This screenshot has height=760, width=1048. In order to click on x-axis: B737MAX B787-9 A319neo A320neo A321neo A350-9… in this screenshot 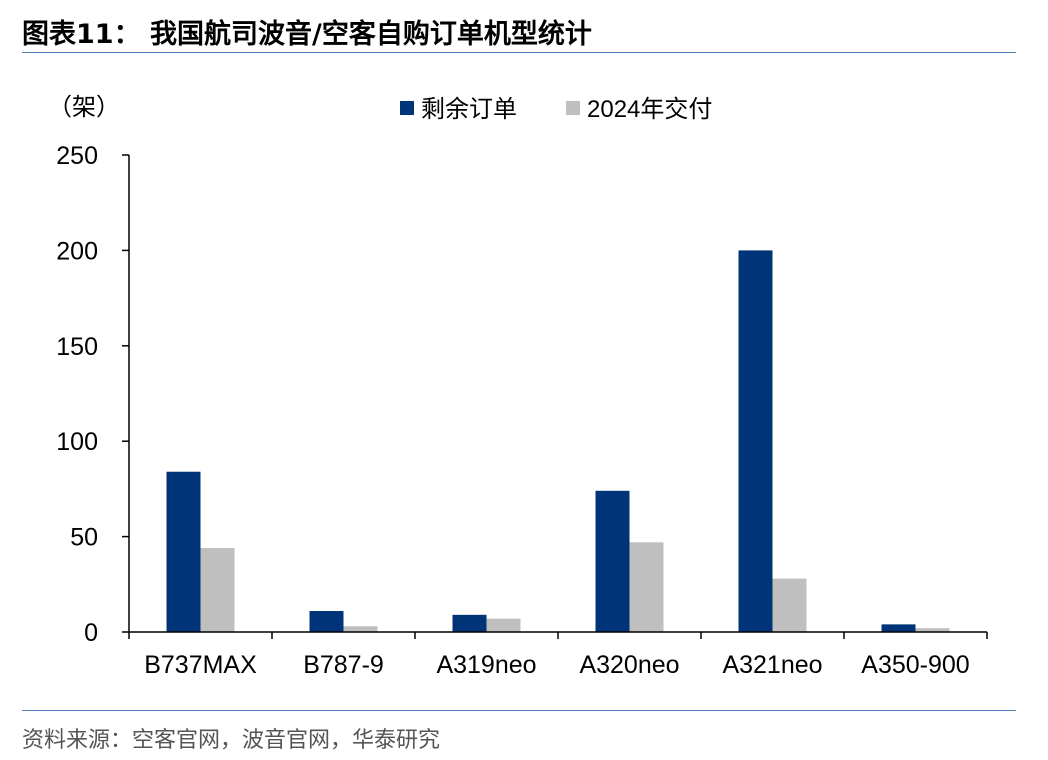, I will do `click(558, 655)`.